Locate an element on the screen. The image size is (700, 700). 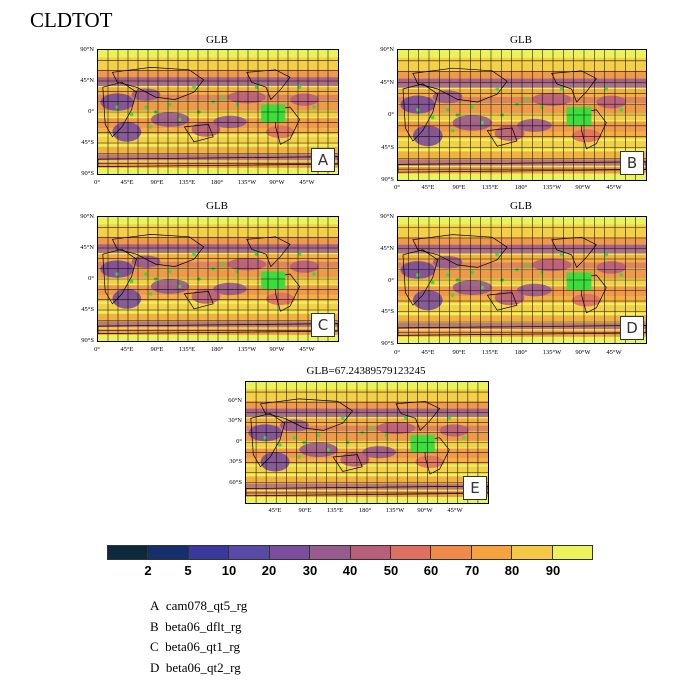
legend-name: beta06_qt2_rg is located at coordinates (203, 667).